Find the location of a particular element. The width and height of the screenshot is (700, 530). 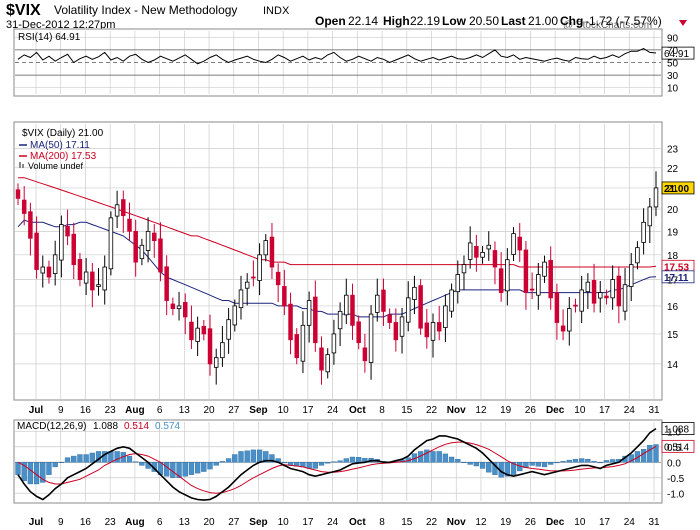

macd-y-tick-label: 1.0 is located at coordinates (674, 432).